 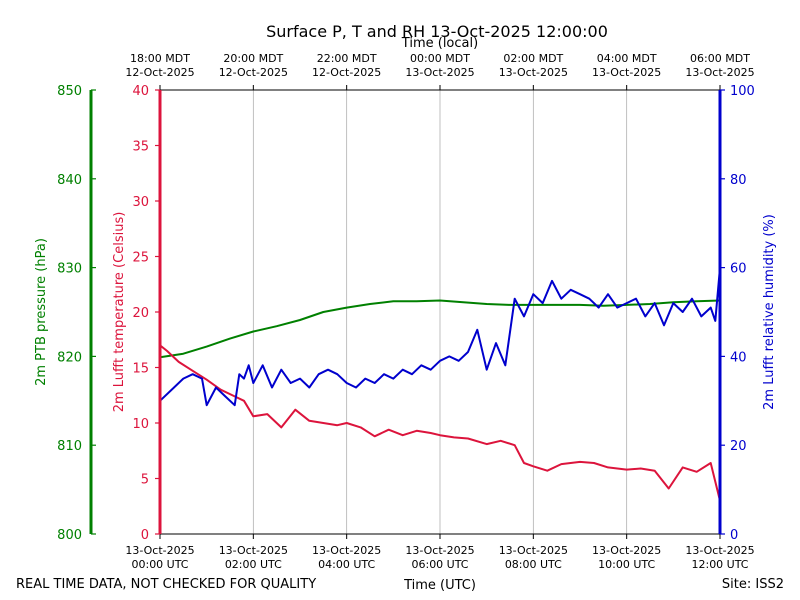 What do you see at coordinates (533, 58) in the screenshot?
I see `top-tick-time-8h: 02:00 MDT` at bounding box center [533, 58].